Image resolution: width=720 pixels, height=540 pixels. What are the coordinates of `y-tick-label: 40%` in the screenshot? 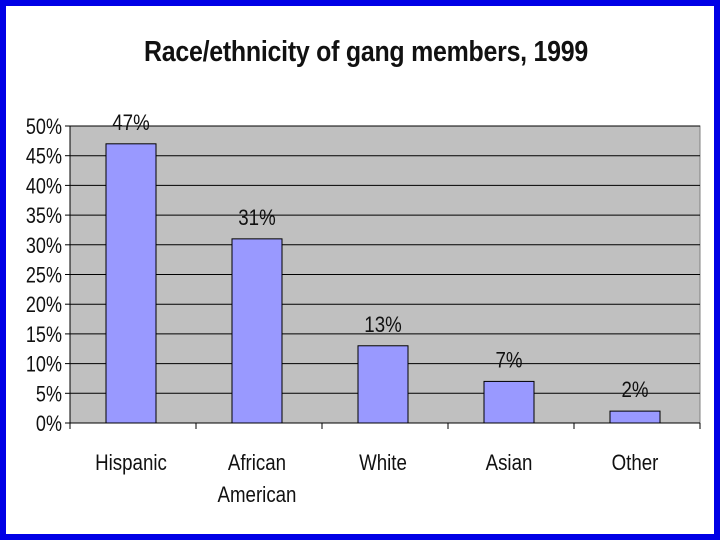 It's located at (44, 187).